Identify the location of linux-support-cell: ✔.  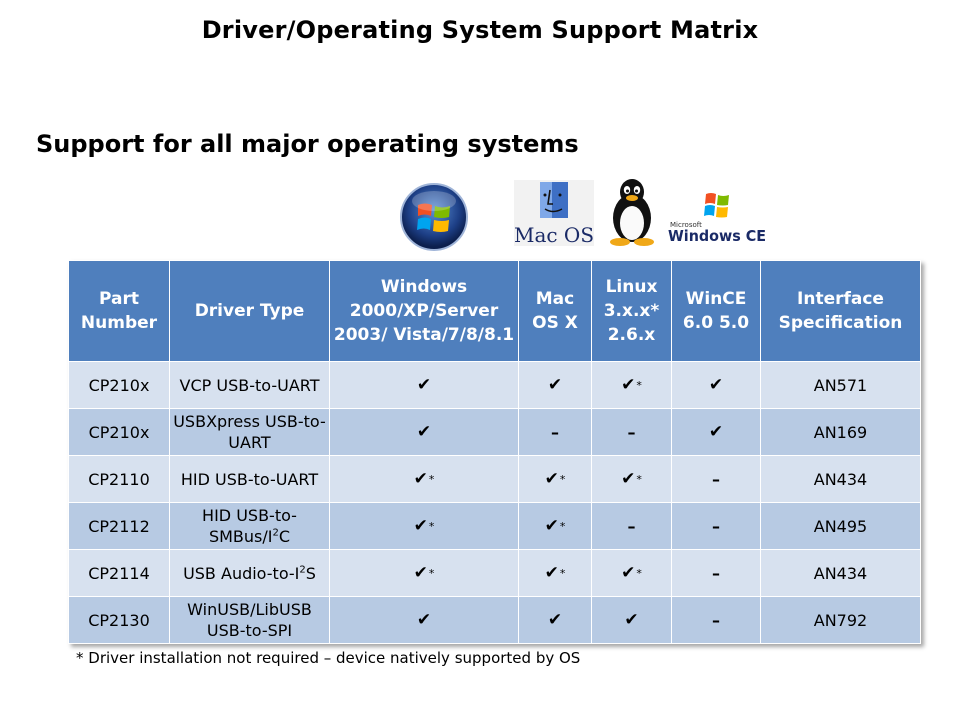
(631, 620).